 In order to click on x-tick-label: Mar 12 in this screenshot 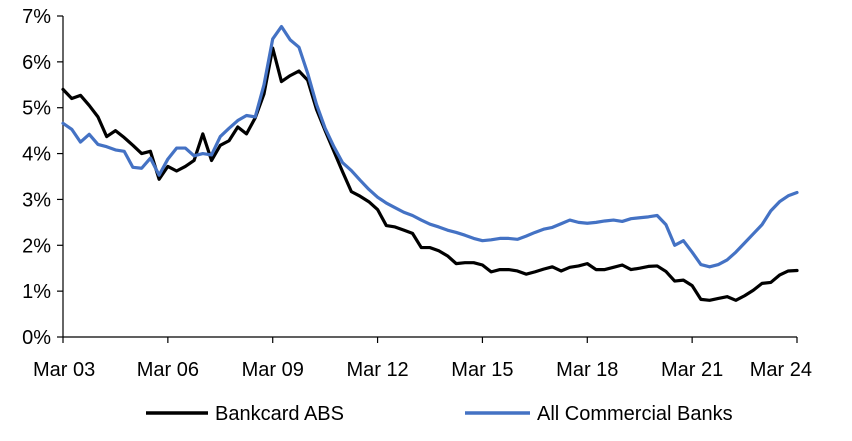, I will do `click(377, 370)`.